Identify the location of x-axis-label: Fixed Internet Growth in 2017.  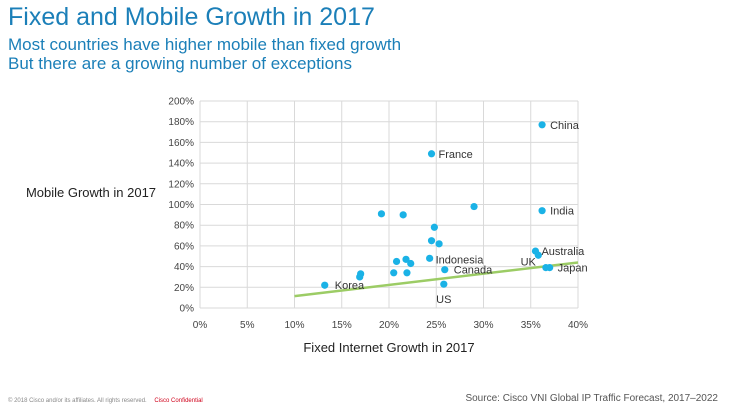
(389, 347).